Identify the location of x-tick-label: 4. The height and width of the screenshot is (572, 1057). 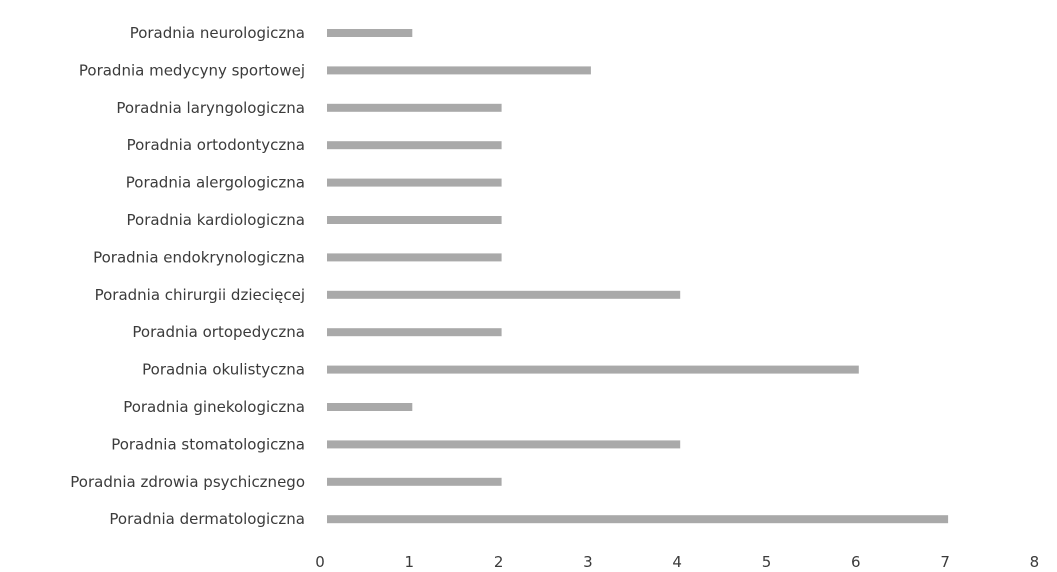
(677, 562).